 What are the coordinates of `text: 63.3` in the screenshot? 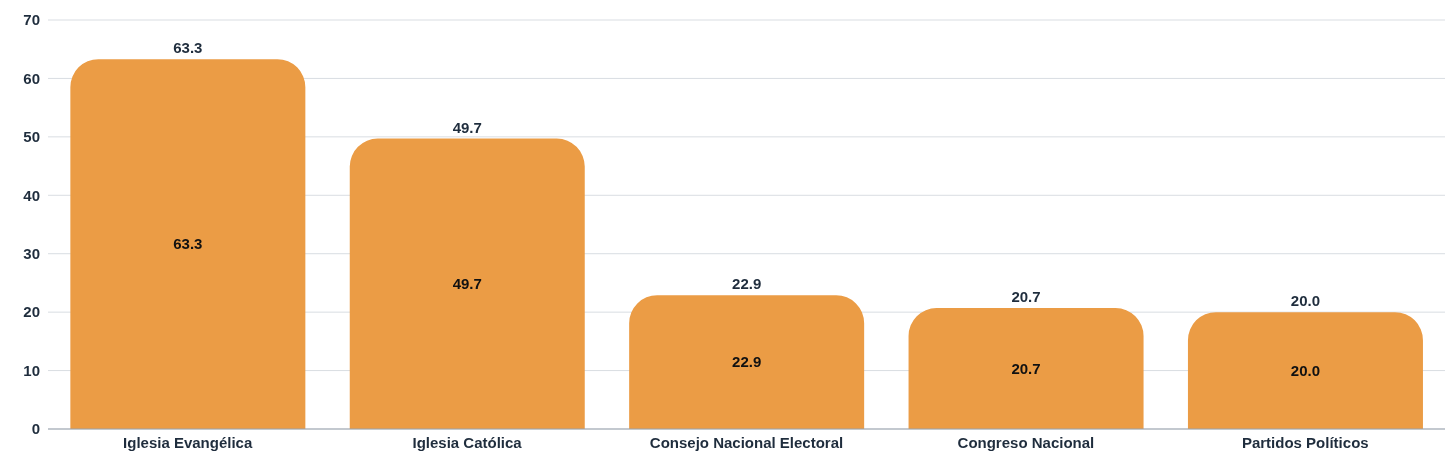 It's located at (188, 244).